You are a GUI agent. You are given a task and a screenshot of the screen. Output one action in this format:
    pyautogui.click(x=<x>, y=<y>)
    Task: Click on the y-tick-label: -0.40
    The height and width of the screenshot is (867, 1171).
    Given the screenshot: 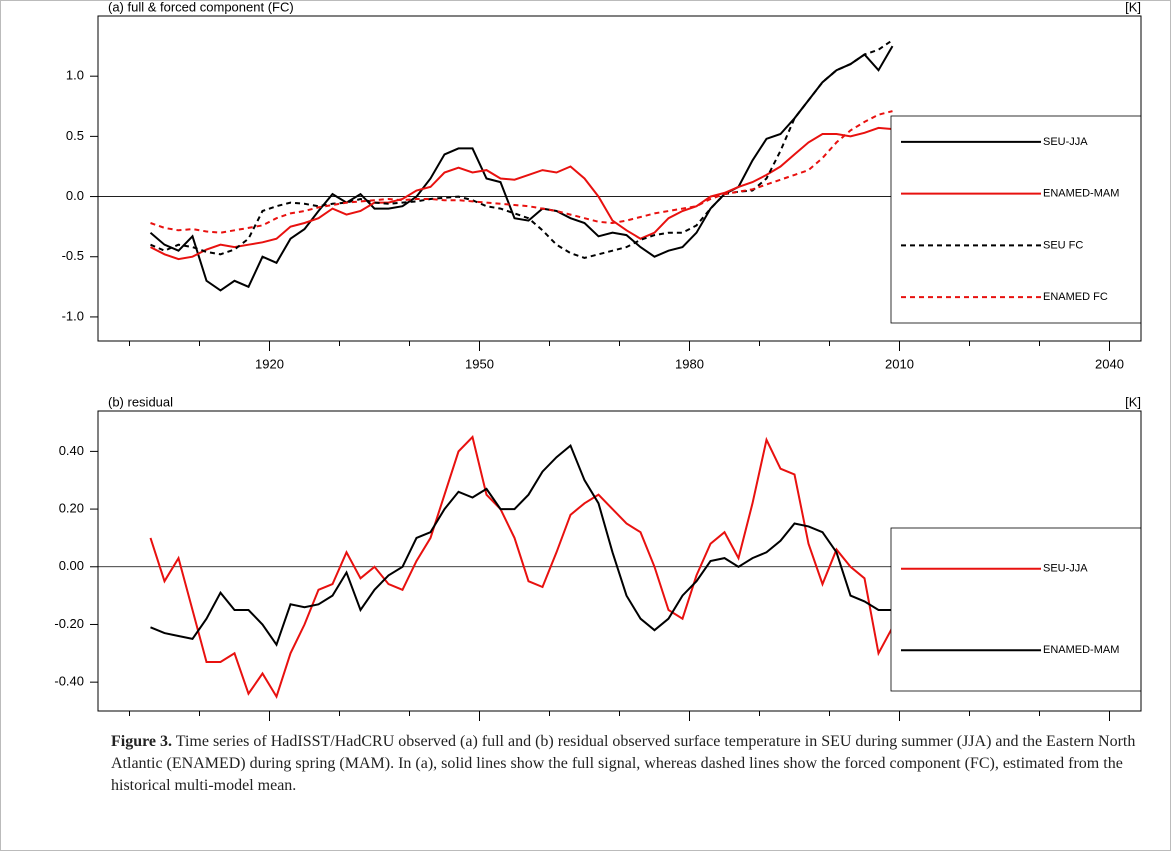 What is the action you would take?
    pyautogui.click(x=69, y=681)
    